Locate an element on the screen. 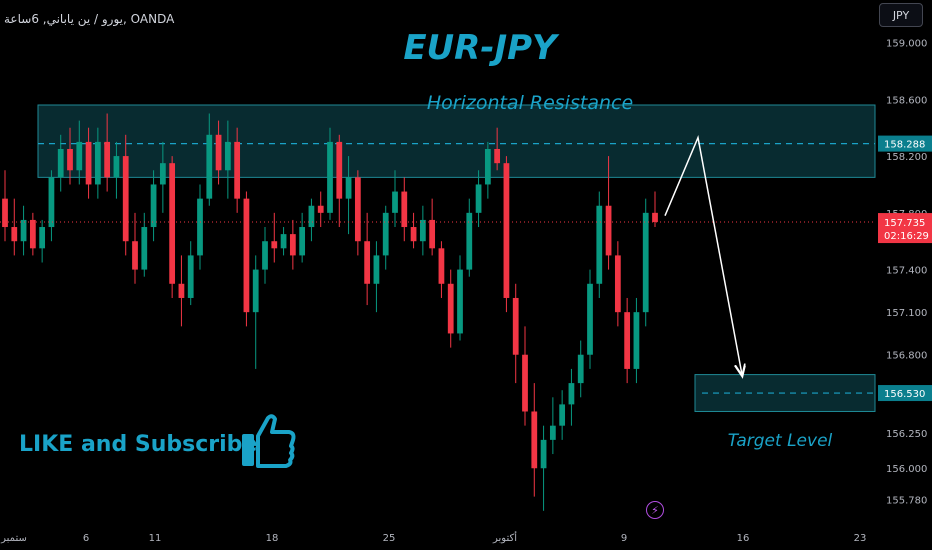 Image resolution: width=932 pixels, height=550 pixels. target-price-label: 156.530 is located at coordinates (904, 394).